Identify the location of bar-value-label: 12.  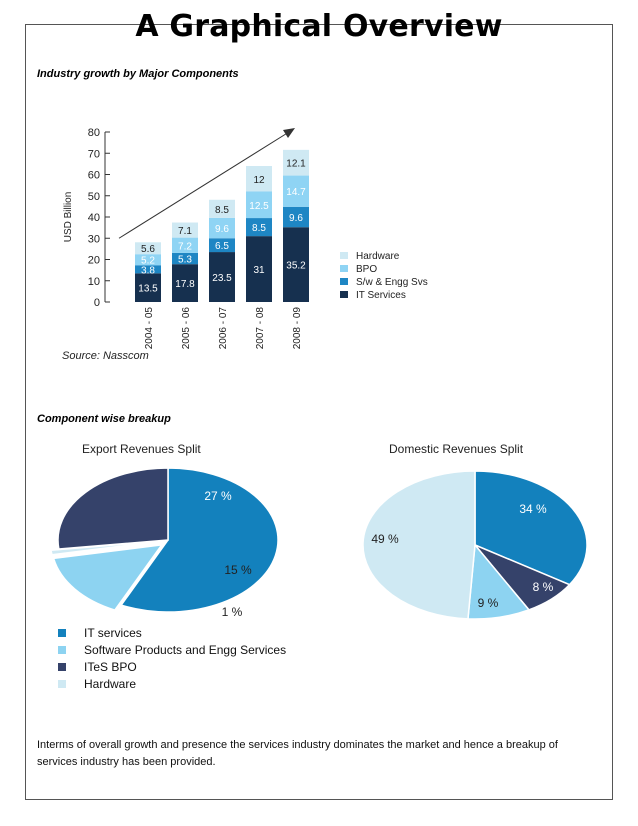
(259, 180).